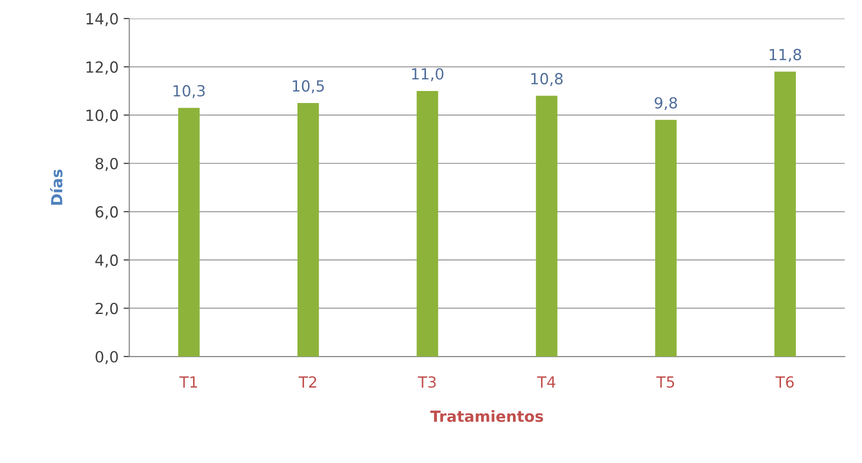  Describe the element at coordinates (107, 357) in the screenshot. I see `y-tick-label: 0,0` at that location.